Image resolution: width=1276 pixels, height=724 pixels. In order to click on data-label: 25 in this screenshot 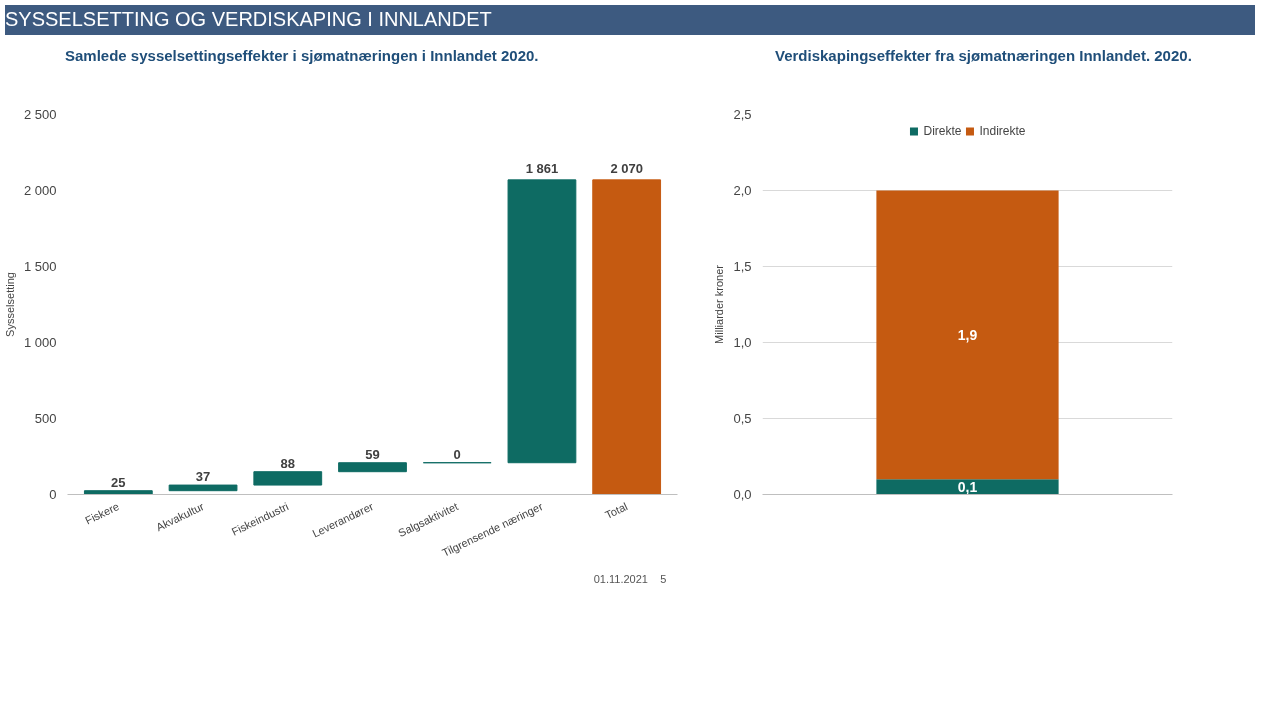, I will do `click(118, 482)`.